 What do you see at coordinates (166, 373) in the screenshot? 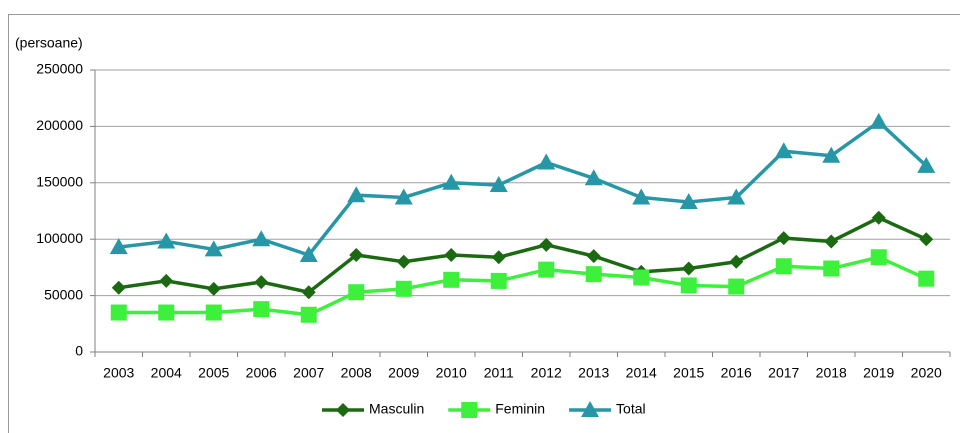
I see `x-tick-label: 2004` at bounding box center [166, 373].